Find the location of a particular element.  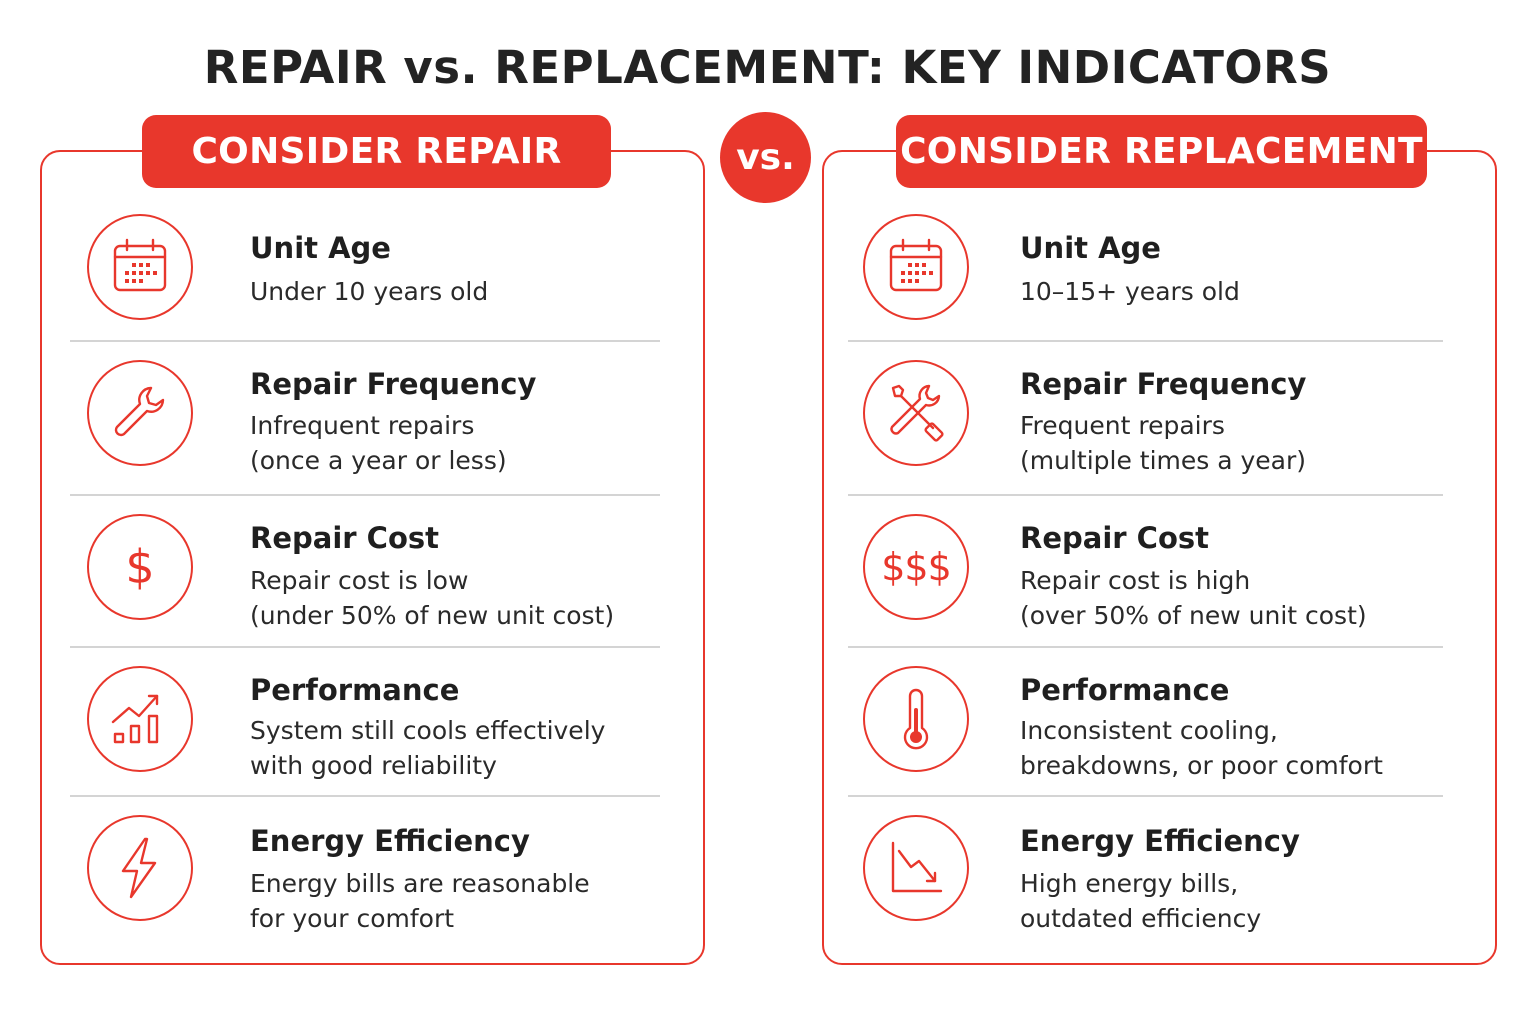

replacement-age-title: Unit Age is located at coordinates (1090, 248).